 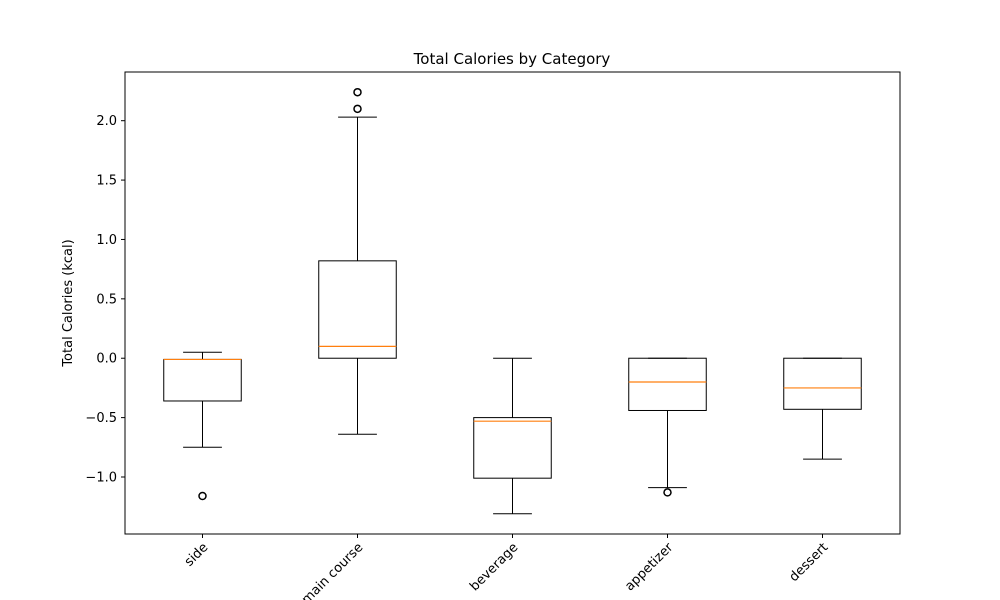 I want to click on box-main-course, so click(x=357, y=261).